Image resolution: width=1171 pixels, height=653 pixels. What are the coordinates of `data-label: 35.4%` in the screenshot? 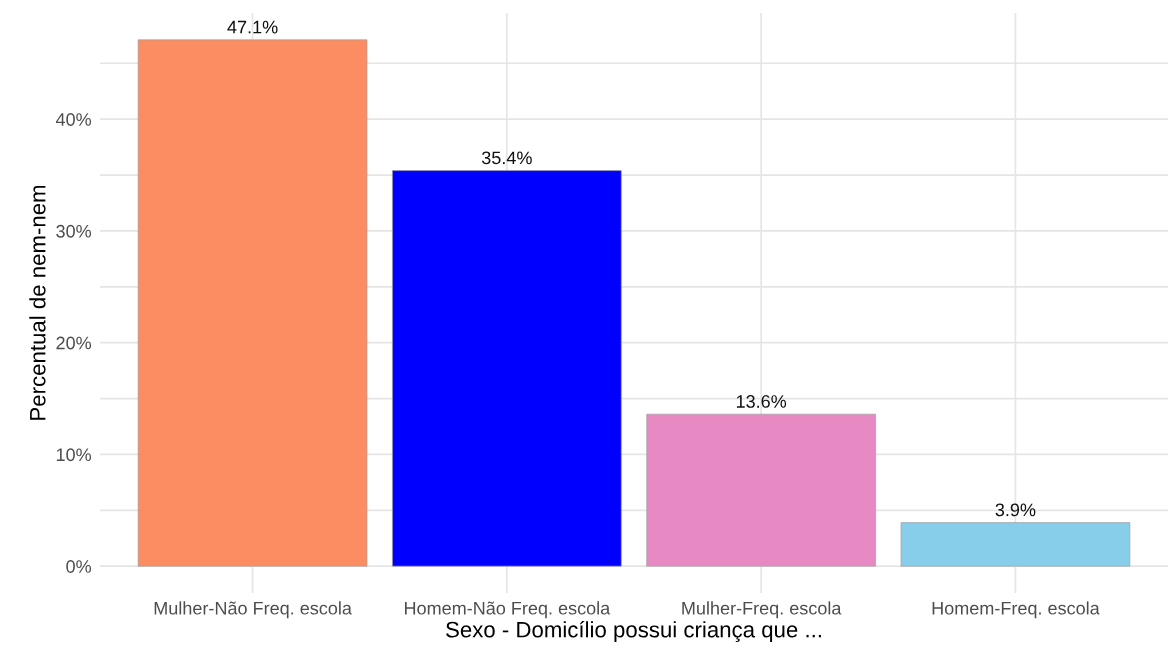 It's located at (506, 158).